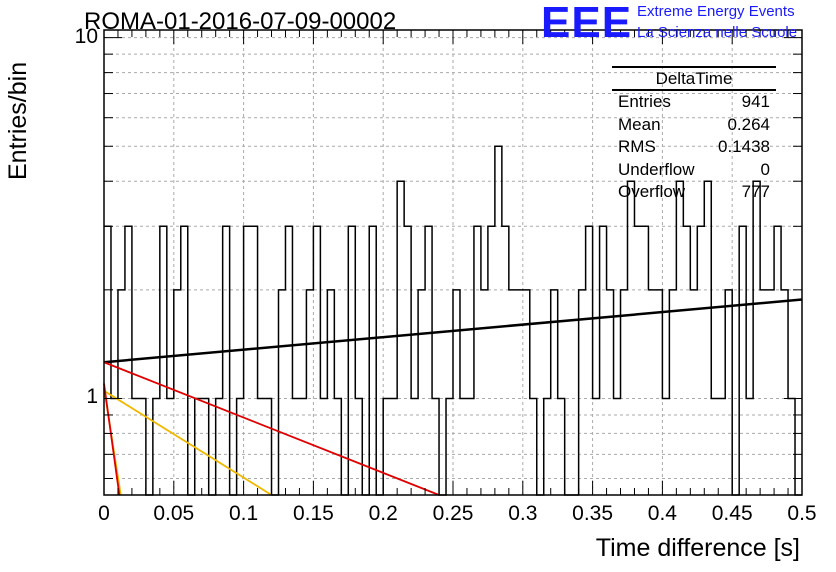 The image size is (836, 572). What do you see at coordinates (18, 120) in the screenshot?
I see `y-axis-label: Entries/bin` at bounding box center [18, 120].